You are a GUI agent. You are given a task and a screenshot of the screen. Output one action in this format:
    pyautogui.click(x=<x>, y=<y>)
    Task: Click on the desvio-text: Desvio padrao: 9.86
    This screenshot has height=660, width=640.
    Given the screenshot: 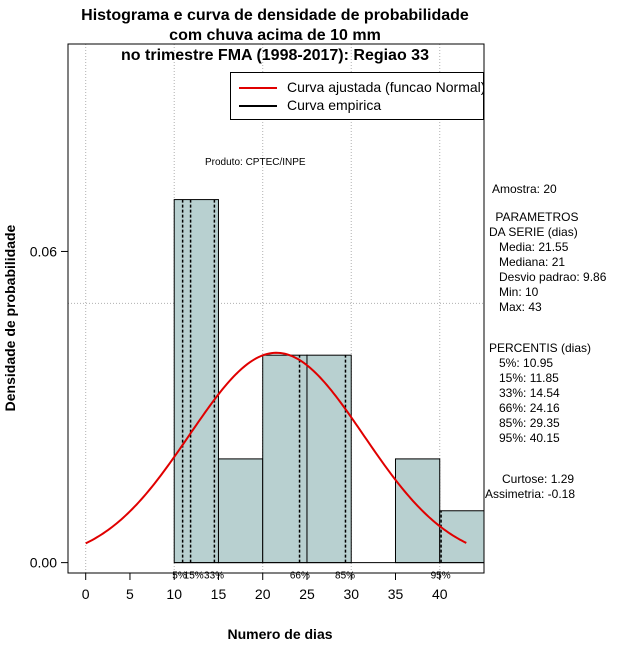 What is the action you would take?
    pyautogui.click(x=548, y=277)
    